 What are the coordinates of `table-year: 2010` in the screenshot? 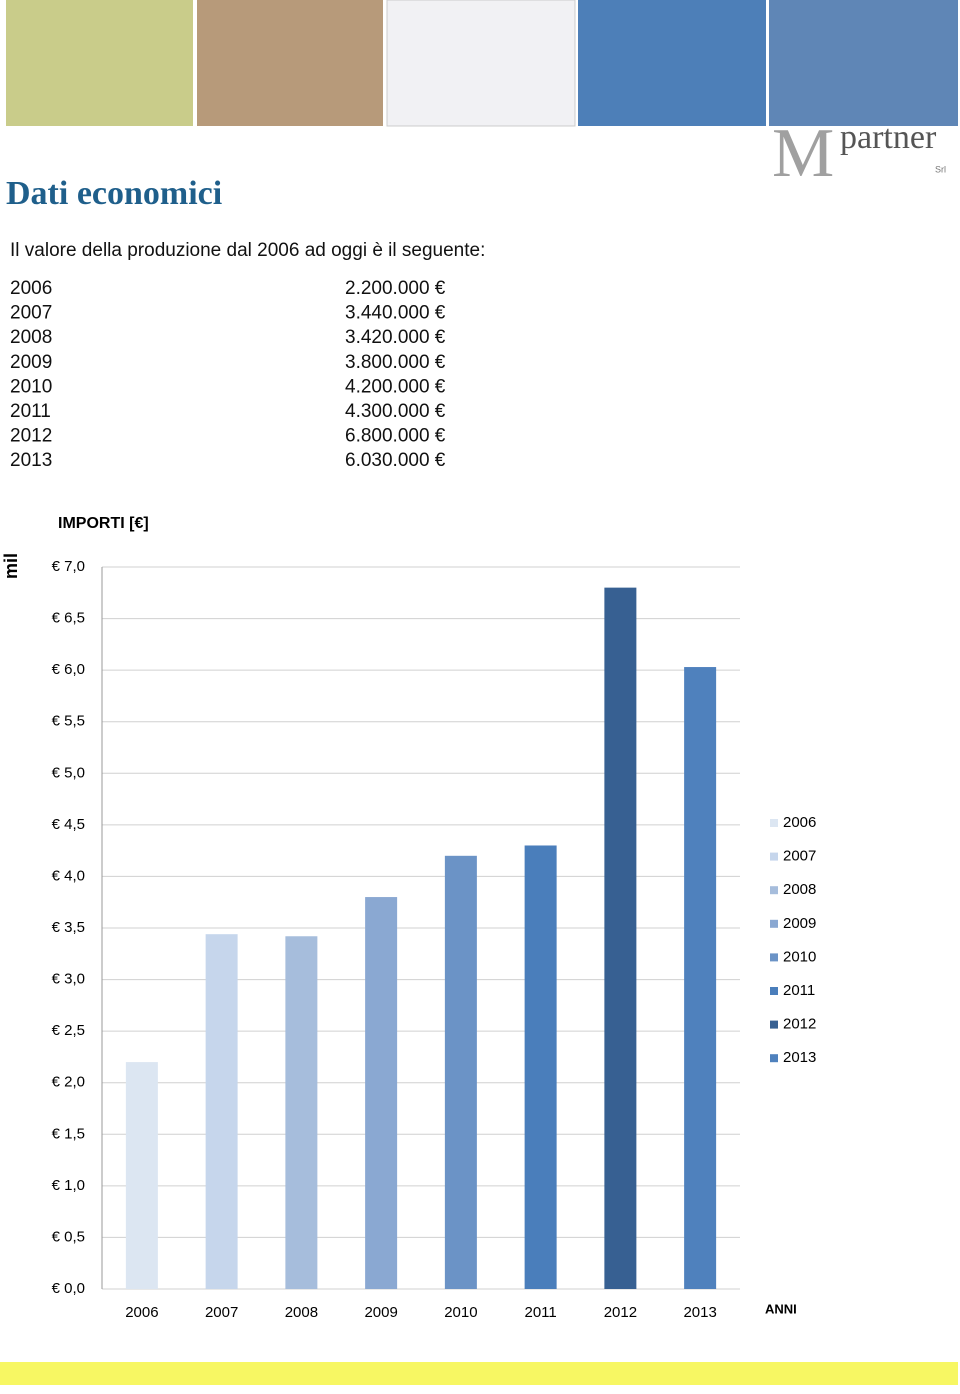 It's located at (31, 386).